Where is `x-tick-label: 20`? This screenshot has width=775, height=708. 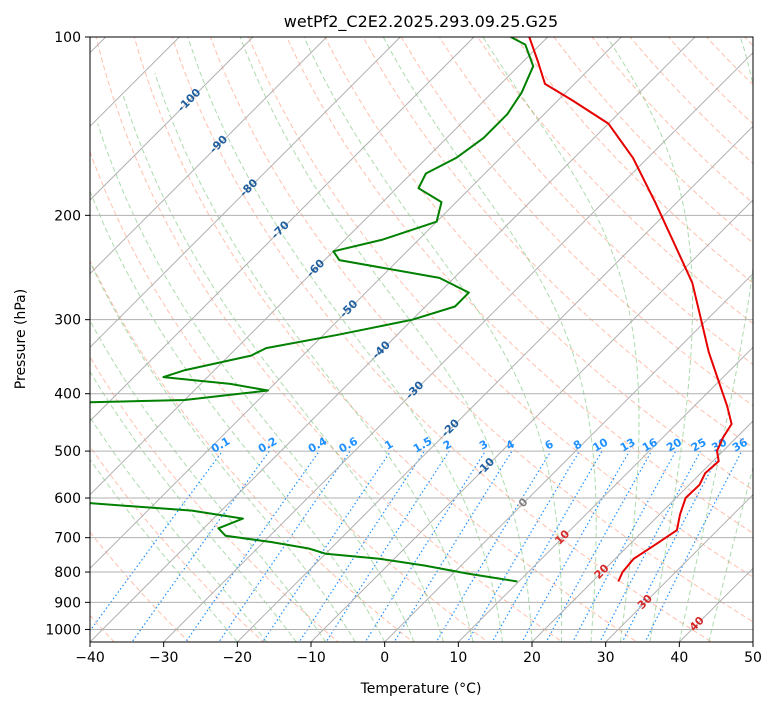
x-tick-label: 20 is located at coordinates (532, 658).